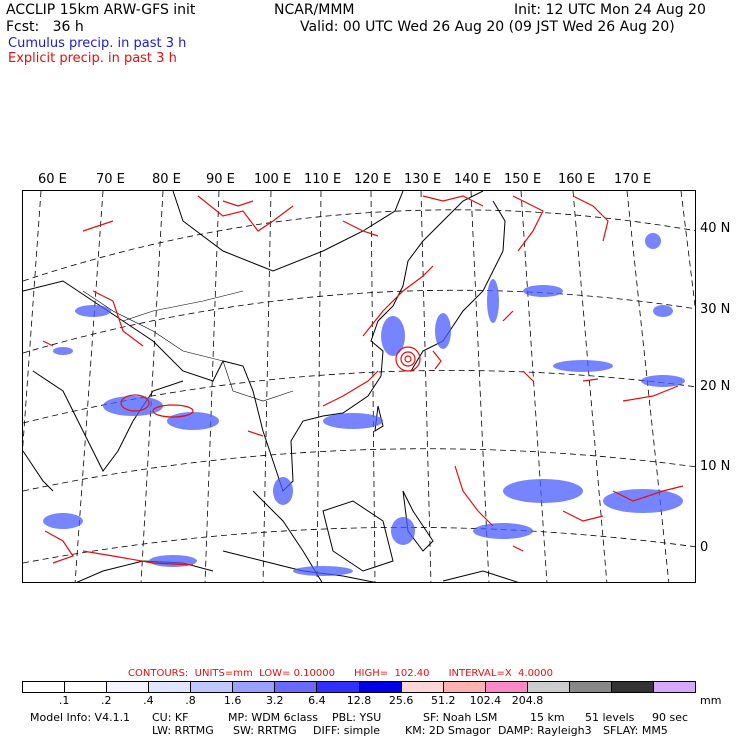 The image size is (740, 740). Describe the element at coordinates (220, 179) in the screenshot. I see `lon-label: 90 E` at that location.